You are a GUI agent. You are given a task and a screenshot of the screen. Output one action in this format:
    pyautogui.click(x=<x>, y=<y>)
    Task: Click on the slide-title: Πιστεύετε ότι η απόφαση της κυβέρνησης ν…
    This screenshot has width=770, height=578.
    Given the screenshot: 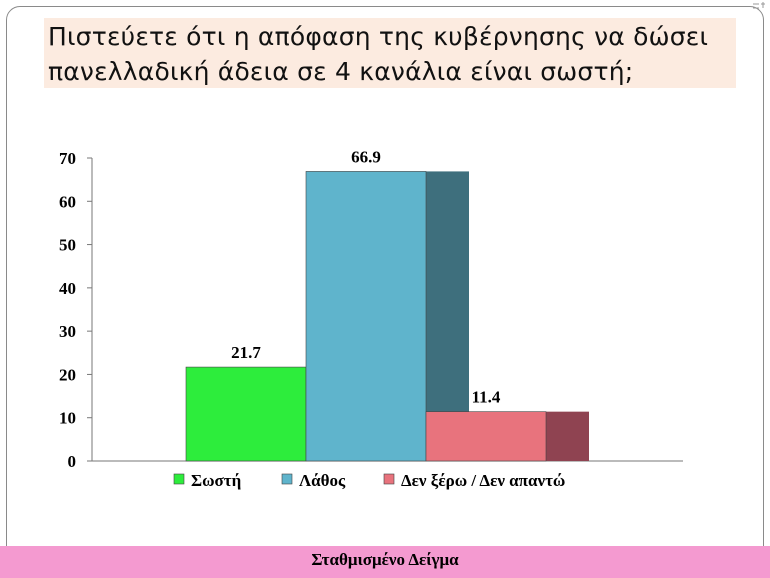 What is the action you would take?
    pyautogui.click(x=378, y=54)
    